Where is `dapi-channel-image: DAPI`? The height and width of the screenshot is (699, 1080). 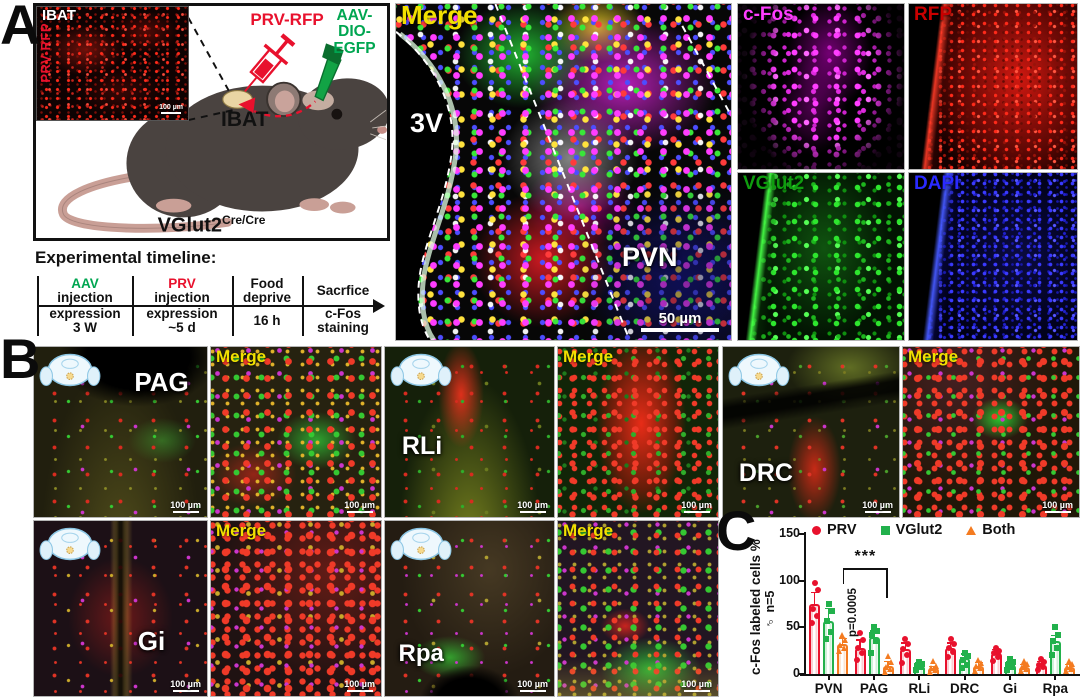
dapi-channel-image: DAPI is located at coordinates (993, 256).